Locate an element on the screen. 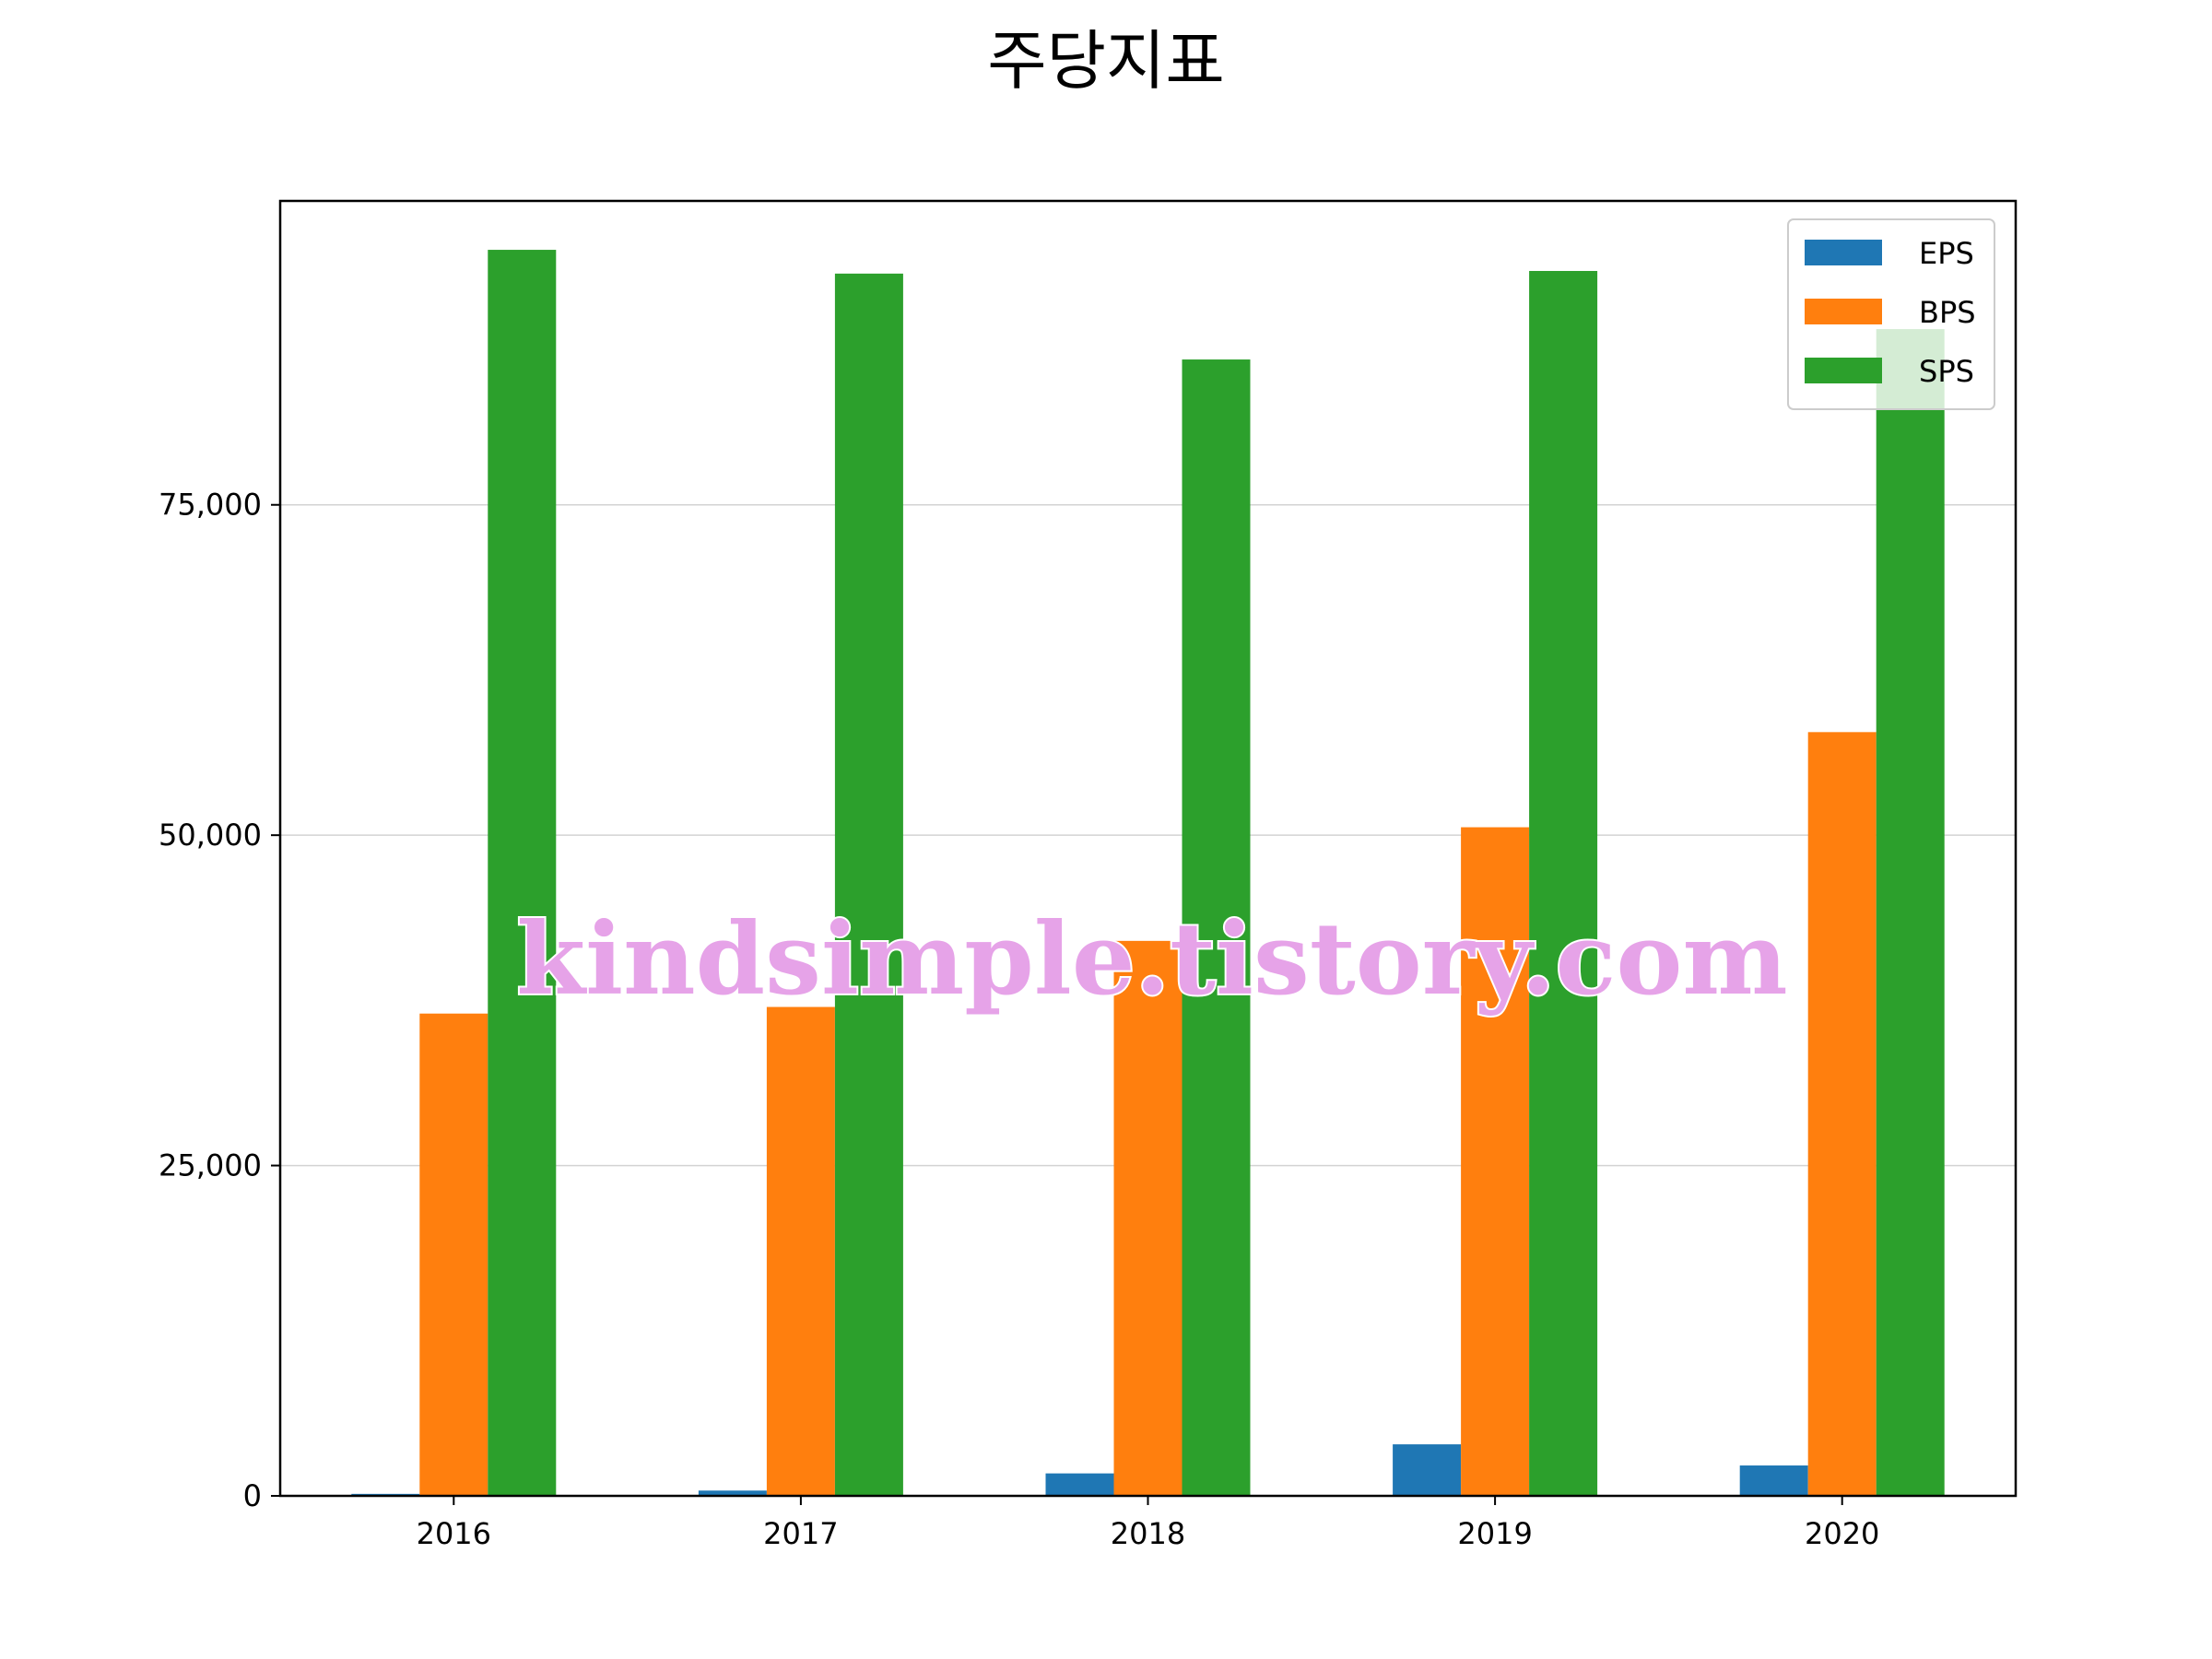  bar-eps-2019 is located at coordinates (1427, 1470).